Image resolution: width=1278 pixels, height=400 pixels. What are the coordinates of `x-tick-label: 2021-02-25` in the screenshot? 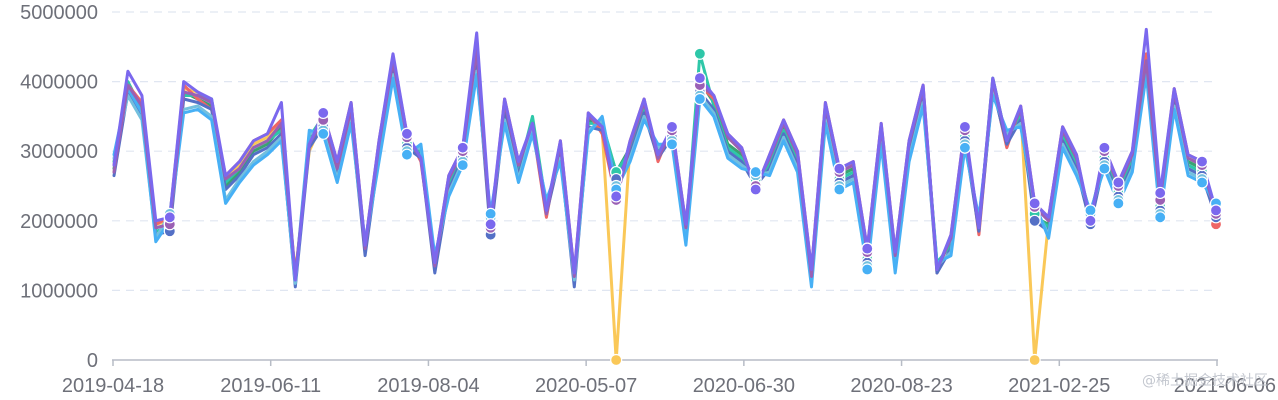 It's located at (1059, 386).